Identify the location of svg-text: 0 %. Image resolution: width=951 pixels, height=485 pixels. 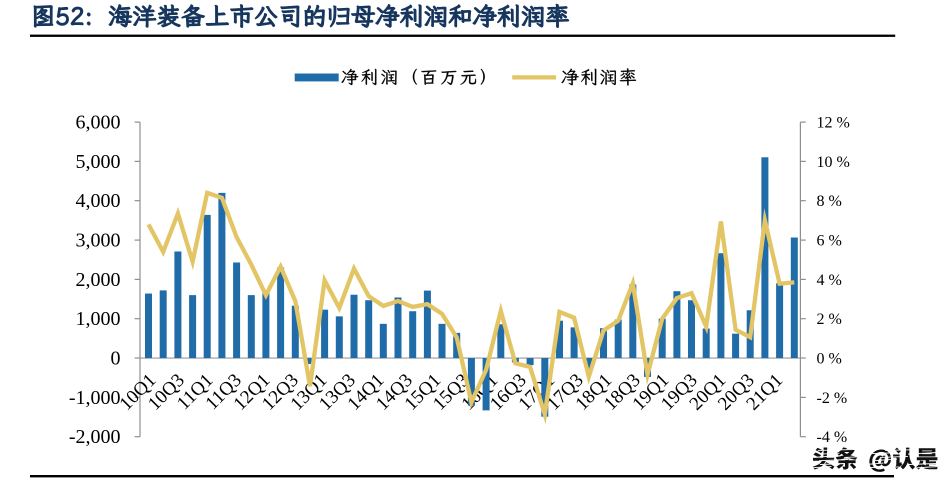
(829, 359).